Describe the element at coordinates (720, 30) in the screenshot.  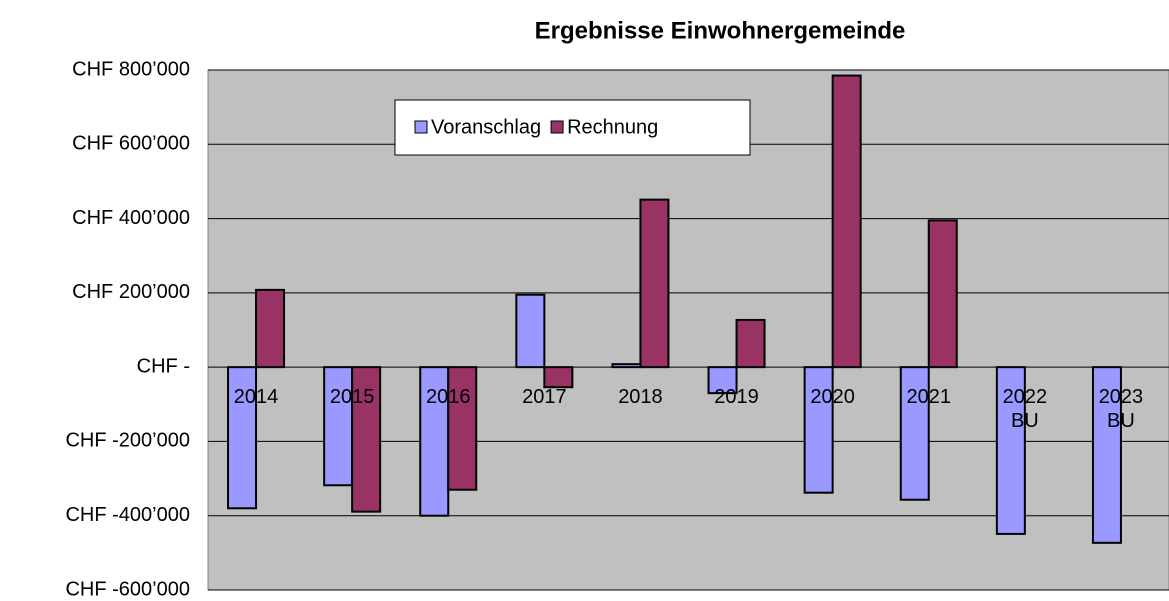
I see `chart-title: Ergebnisse Einwohnergemeinde` at that location.